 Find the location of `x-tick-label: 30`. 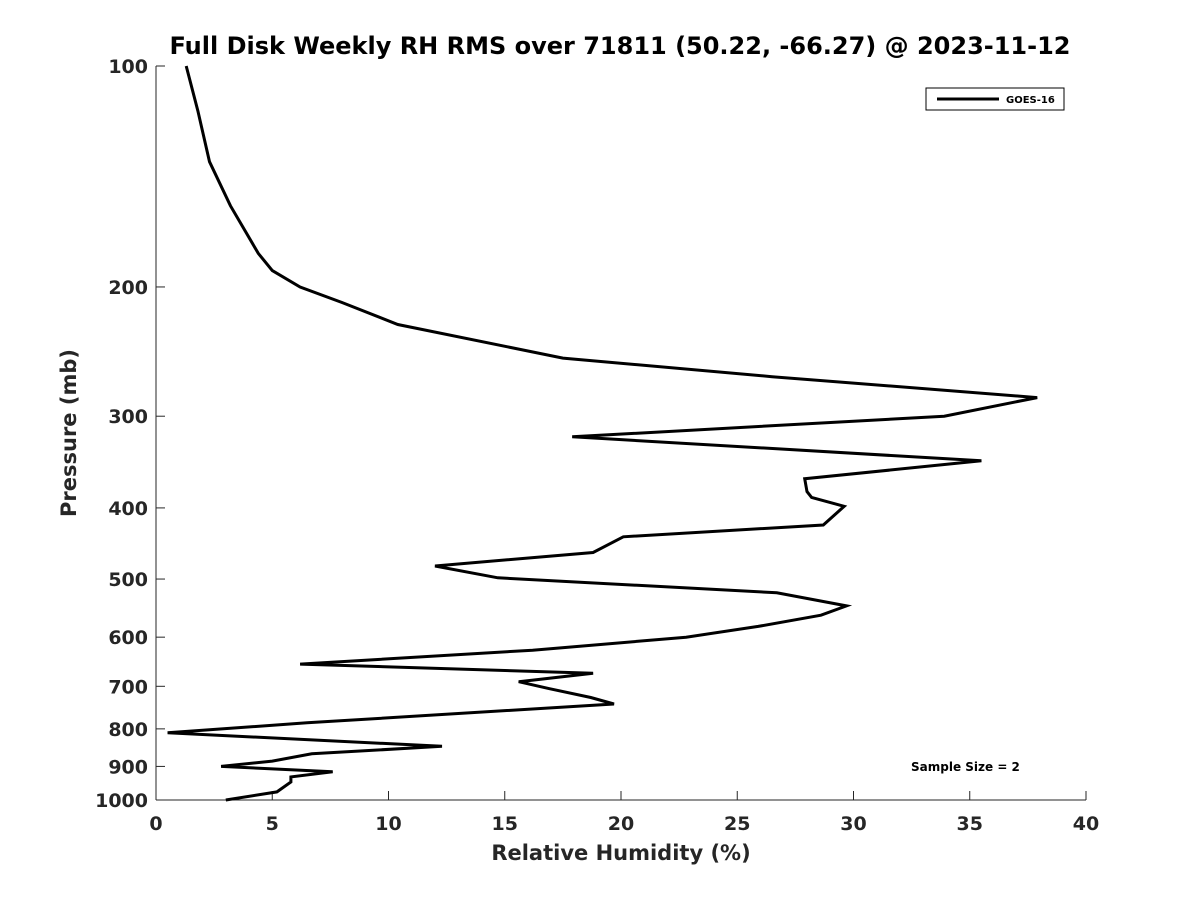

x-tick-label: 30 is located at coordinates (853, 824).